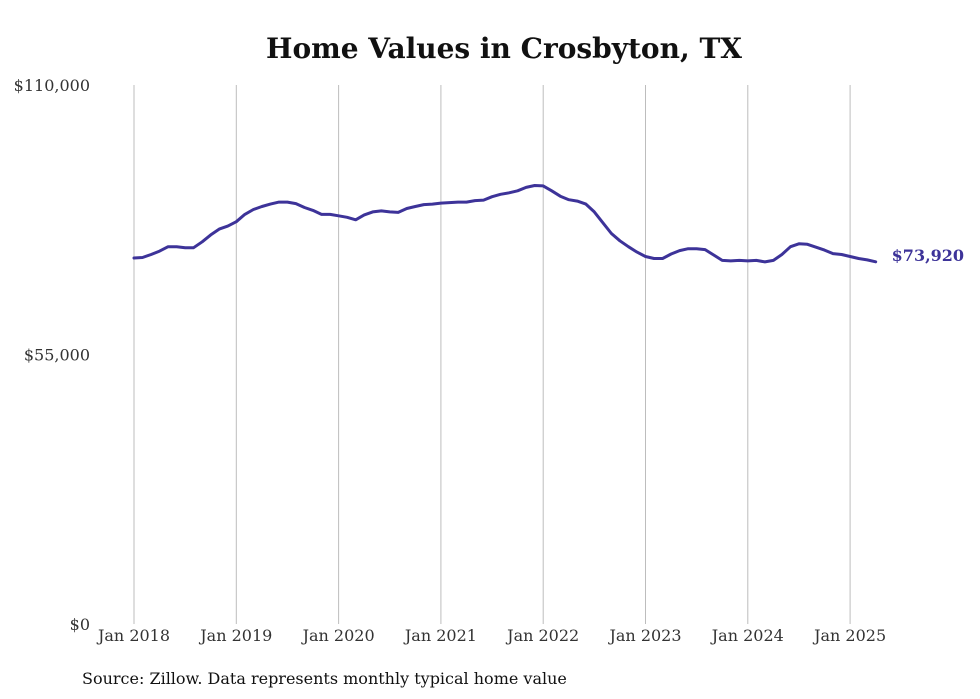  Describe the element at coordinates (133, 635) in the screenshot. I see `x-tick-label: Jan 2018` at that location.